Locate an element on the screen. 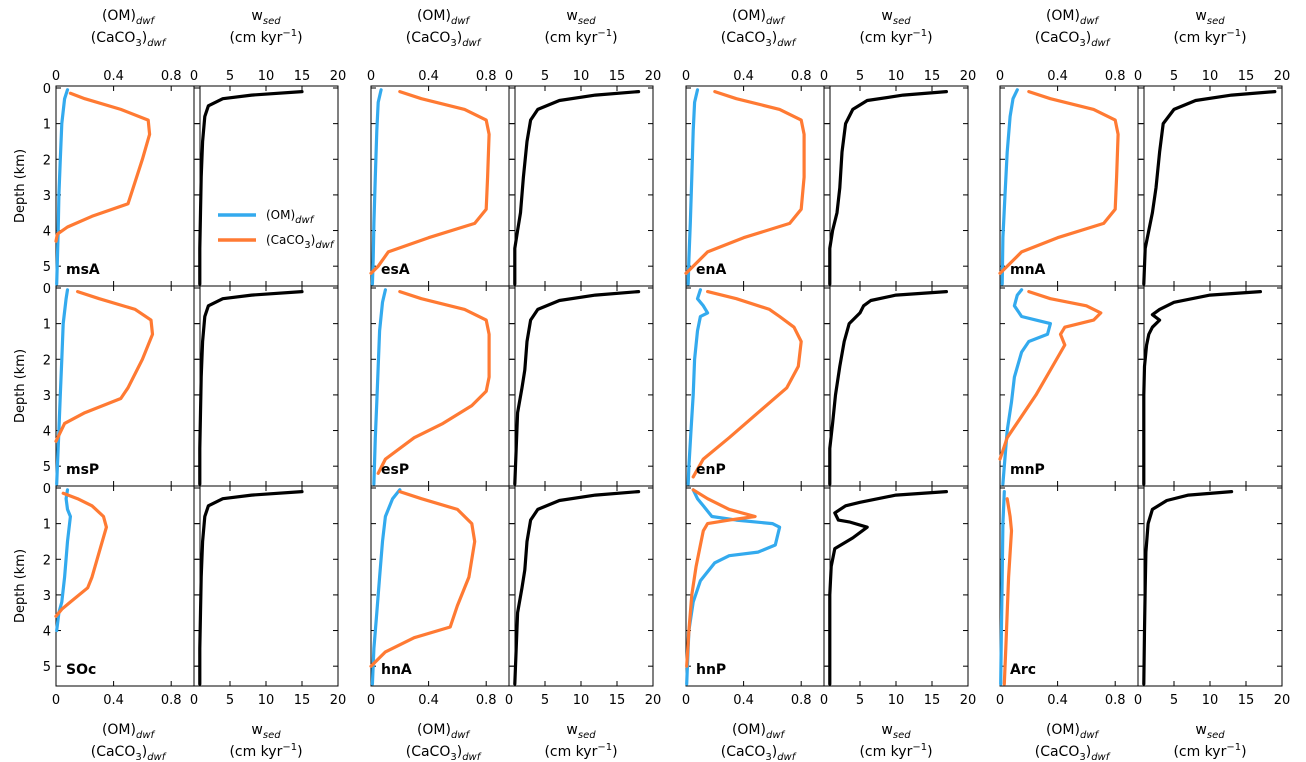 The width and height of the screenshot is (1306, 762). bottom-caco3-label-col3-main: (CaCO is located at coordinates (743, 752).